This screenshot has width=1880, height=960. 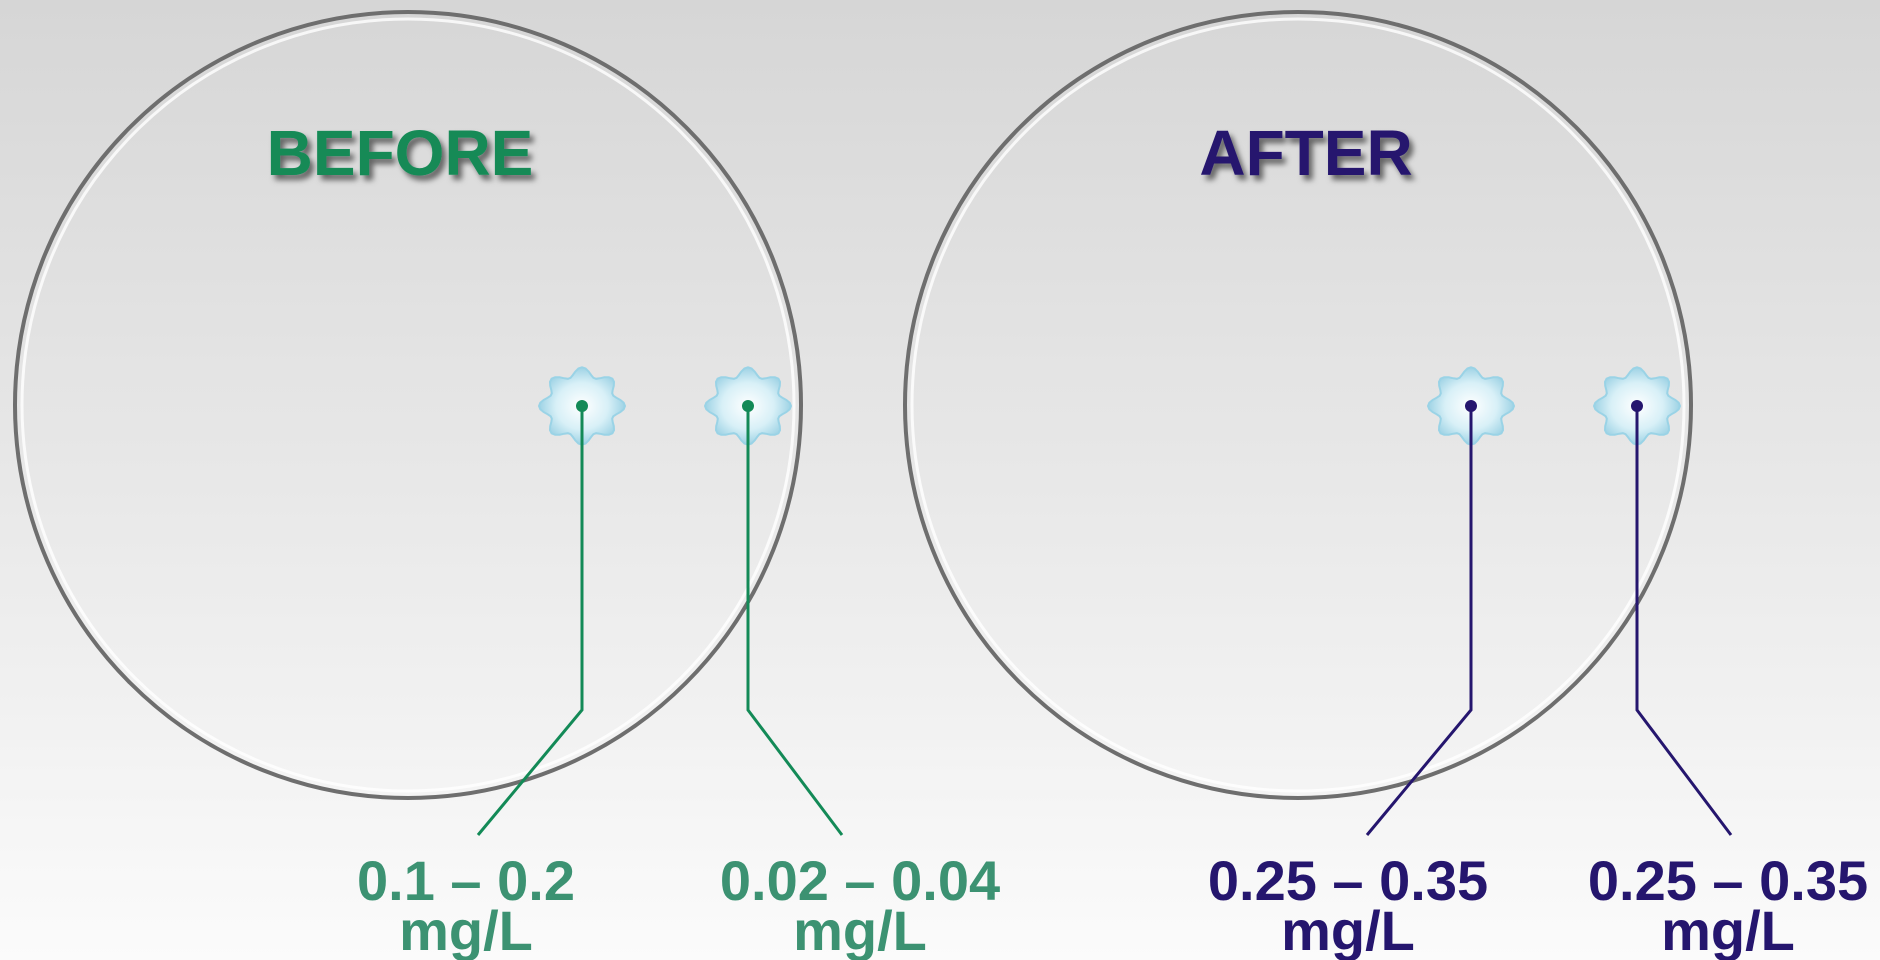 I want to click on after-point-2-value: 0.25 – 0.35, so click(x=1728, y=880).